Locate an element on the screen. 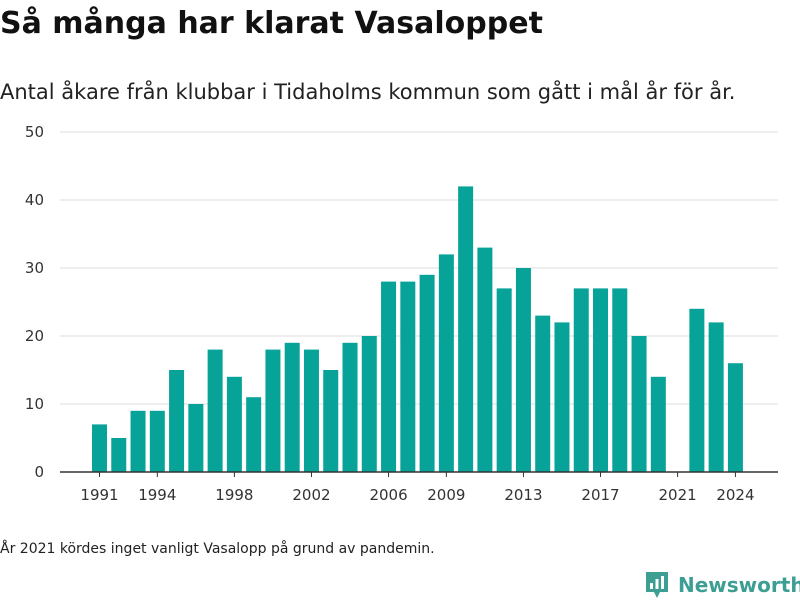 This screenshot has height=601, width=800. y-tick-label: 10 is located at coordinates (34, 404).